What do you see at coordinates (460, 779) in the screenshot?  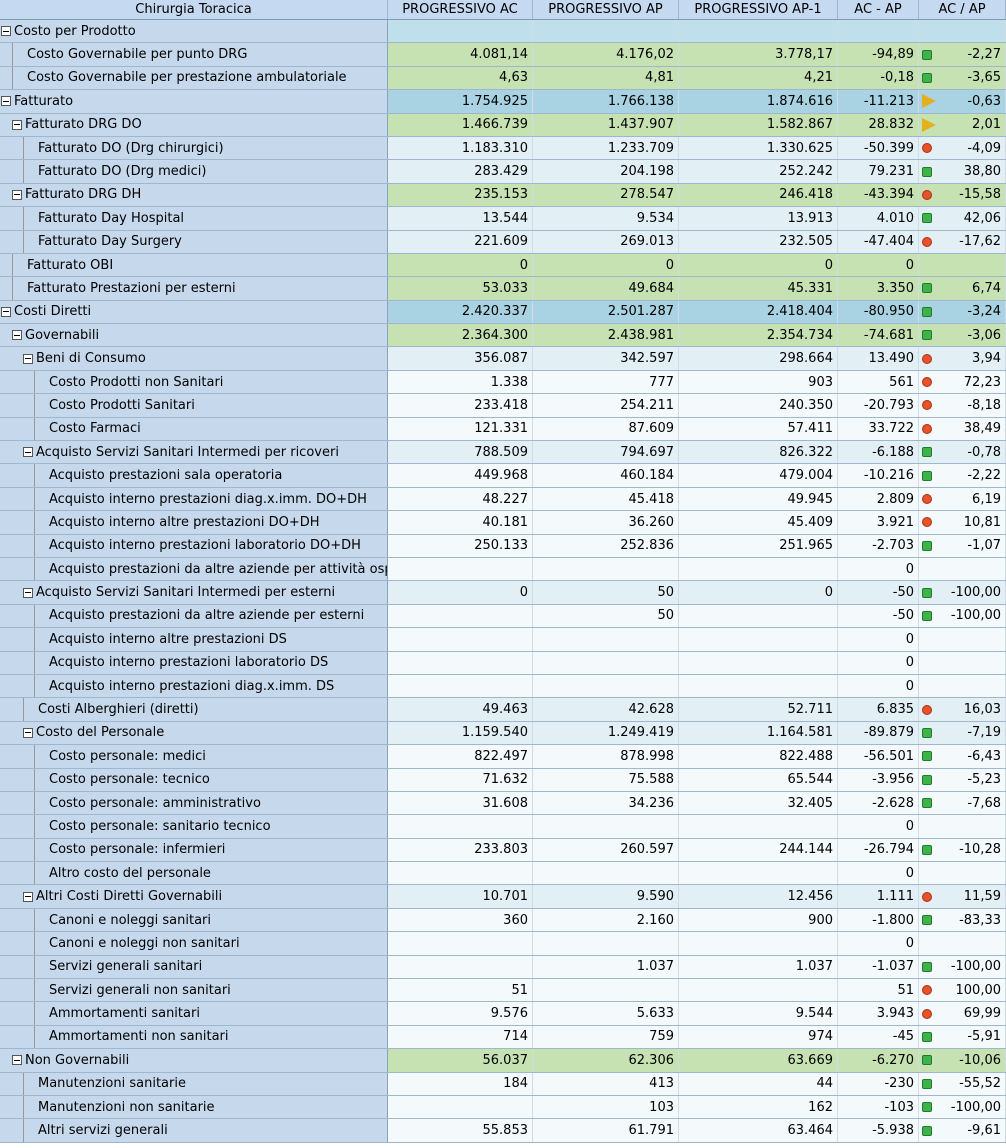 I see `value-cell: 71.632` at bounding box center [460, 779].